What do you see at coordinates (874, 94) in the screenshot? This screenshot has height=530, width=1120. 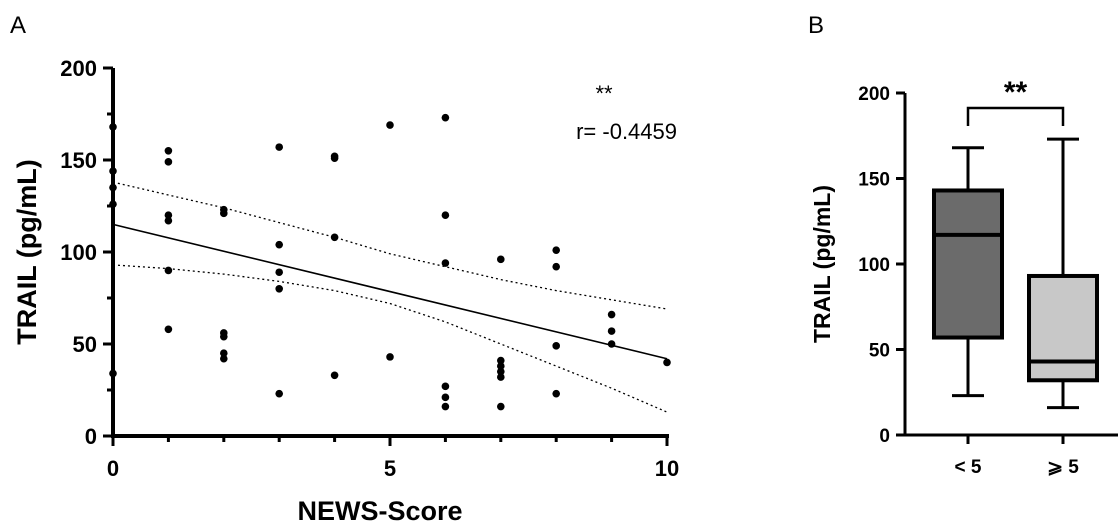 I see `y-tick-label-b: 200` at bounding box center [874, 94].